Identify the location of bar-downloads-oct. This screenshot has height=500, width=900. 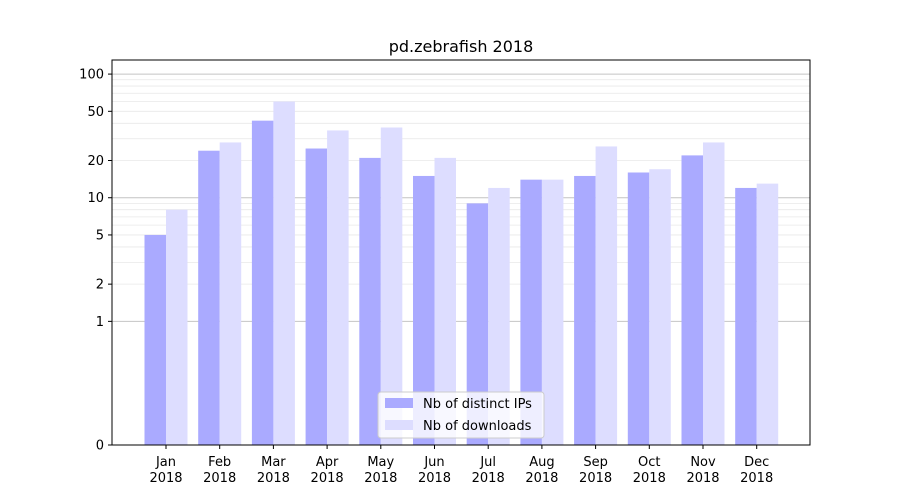
(660, 307).